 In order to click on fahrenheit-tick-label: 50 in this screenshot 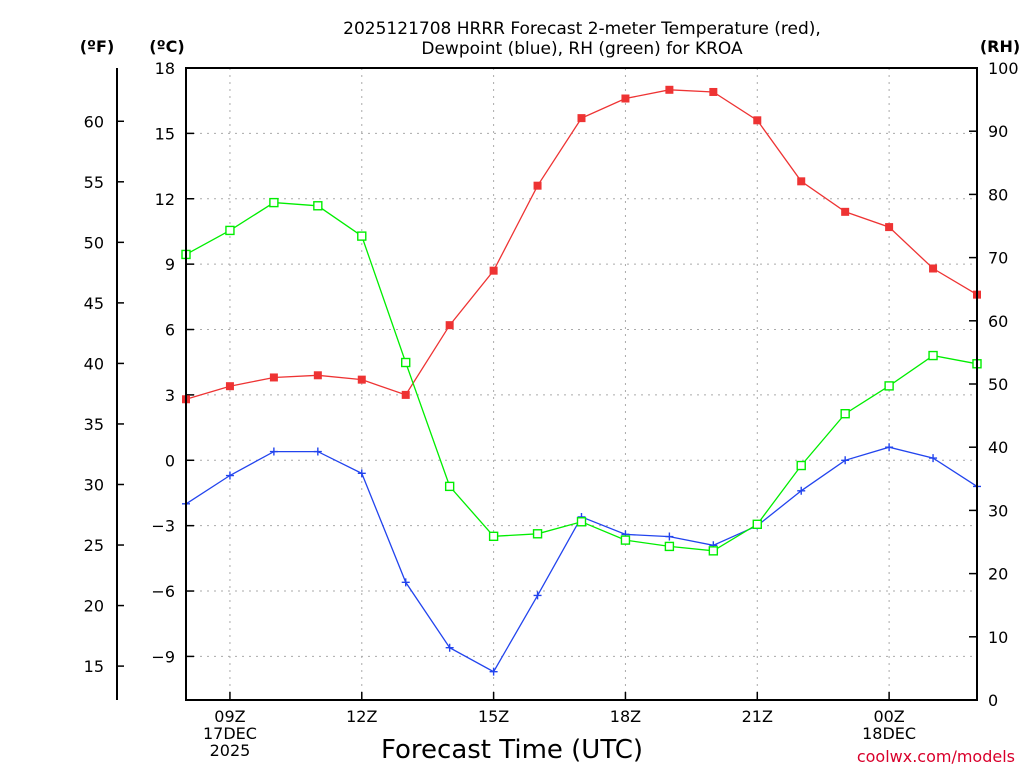, I will do `click(94, 242)`.